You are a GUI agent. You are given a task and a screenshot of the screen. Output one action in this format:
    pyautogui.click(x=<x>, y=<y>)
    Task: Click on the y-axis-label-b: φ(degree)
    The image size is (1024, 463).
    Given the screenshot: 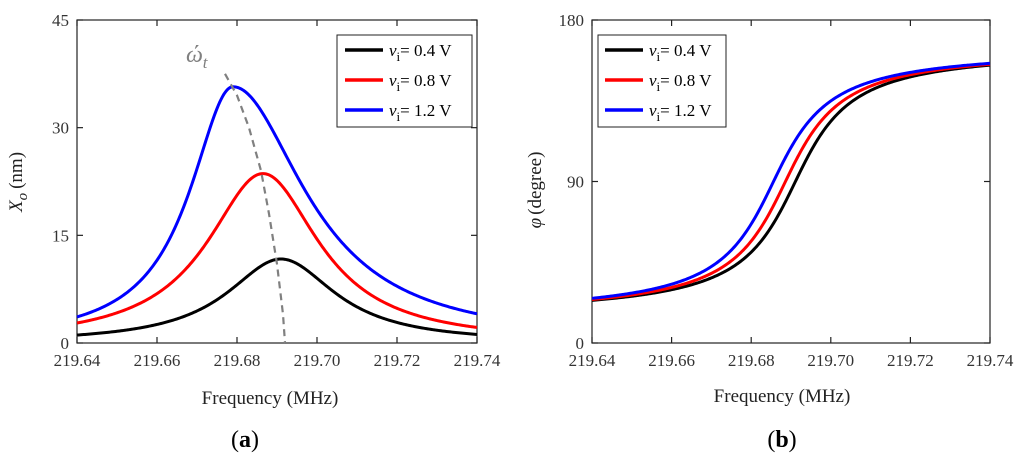 What is the action you would take?
    pyautogui.click(x=535, y=190)
    